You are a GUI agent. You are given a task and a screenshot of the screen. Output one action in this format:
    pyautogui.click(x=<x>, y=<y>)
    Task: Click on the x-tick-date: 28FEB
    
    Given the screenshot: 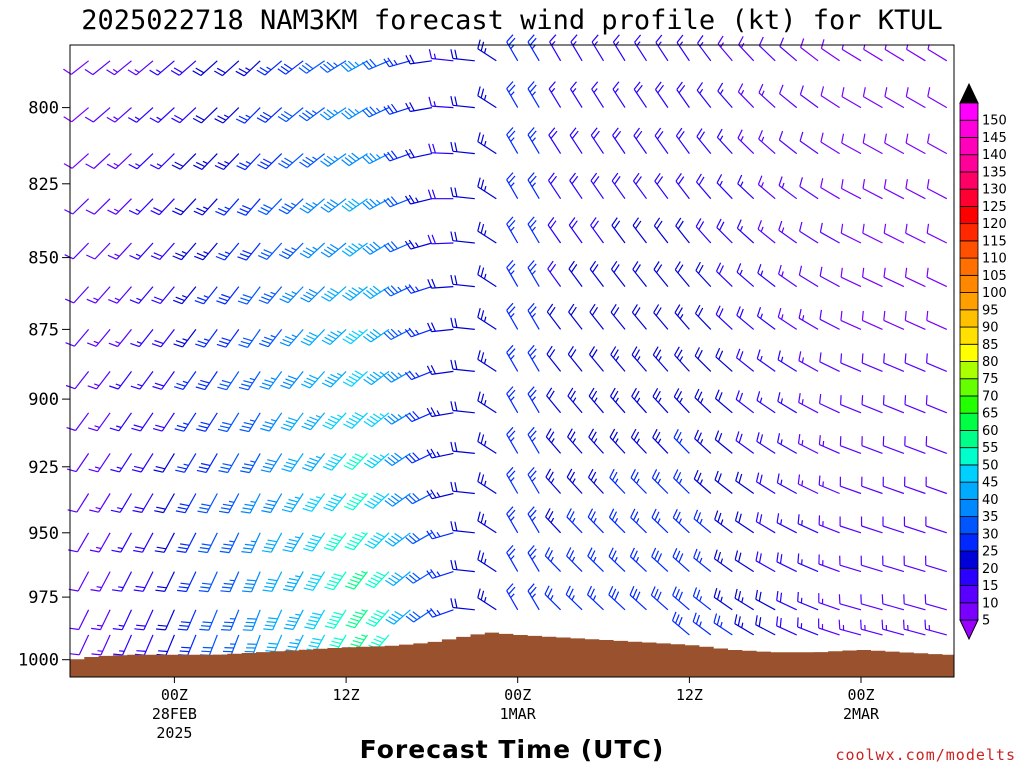 What is the action you would take?
    pyautogui.click(x=174, y=714)
    